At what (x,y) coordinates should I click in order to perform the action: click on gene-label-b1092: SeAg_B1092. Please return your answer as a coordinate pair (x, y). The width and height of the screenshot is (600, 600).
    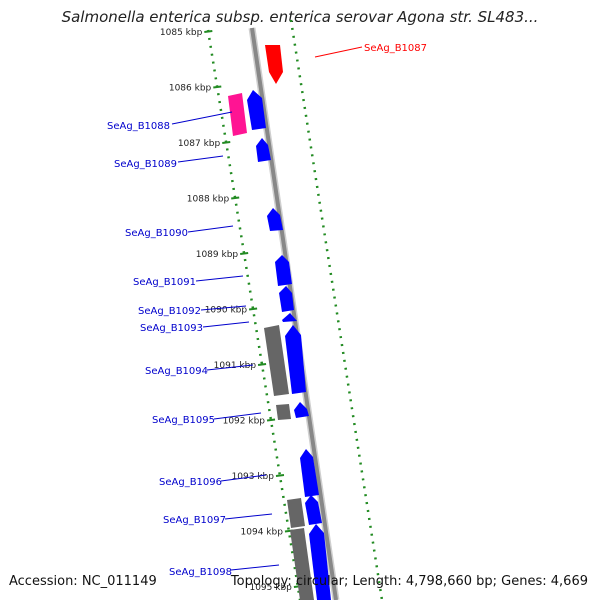
    Looking at the image, I should click on (169, 311).